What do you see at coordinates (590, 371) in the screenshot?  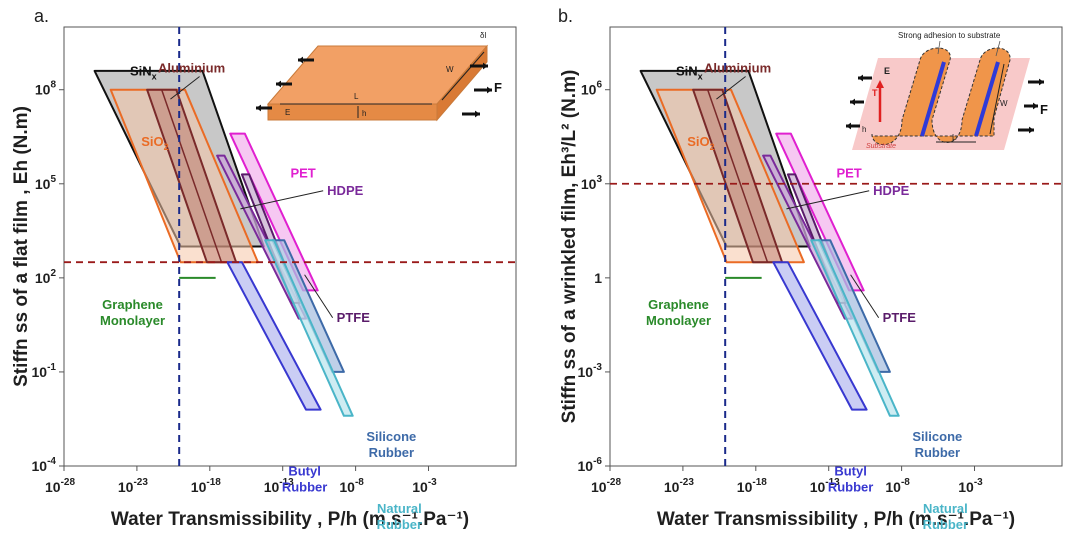 I see `y-tick-label: 10⁻³` at bounding box center [590, 371].